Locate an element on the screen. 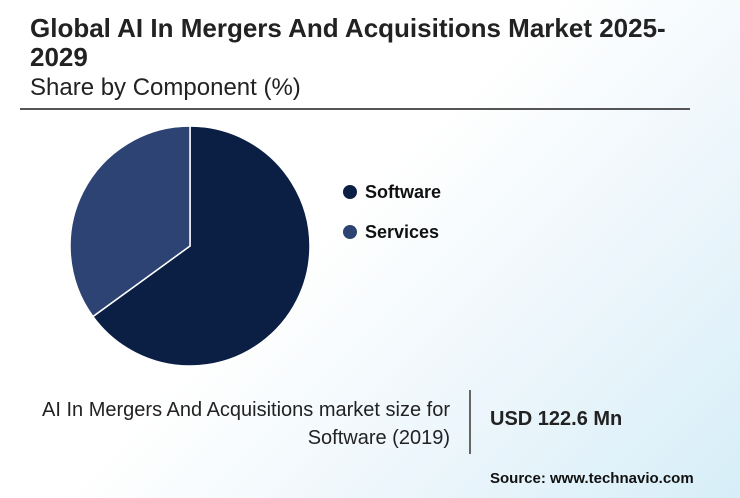 The image size is (740, 498). pie-slice-services is located at coordinates (130, 221).